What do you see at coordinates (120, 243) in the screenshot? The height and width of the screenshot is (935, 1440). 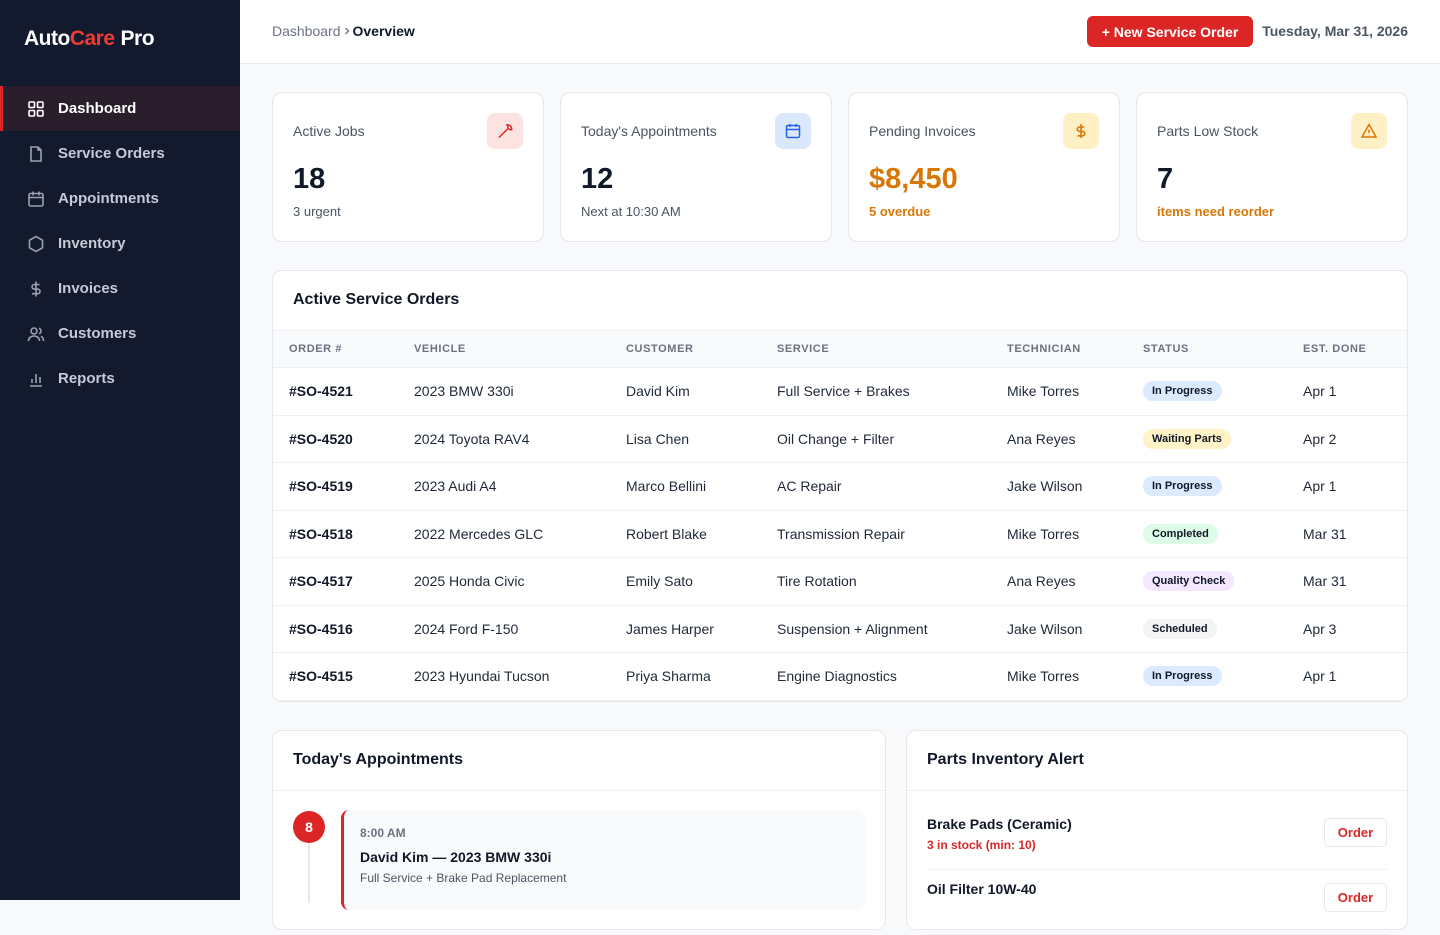 I see `nav-item: Inventory` at bounding box center [120, 243].